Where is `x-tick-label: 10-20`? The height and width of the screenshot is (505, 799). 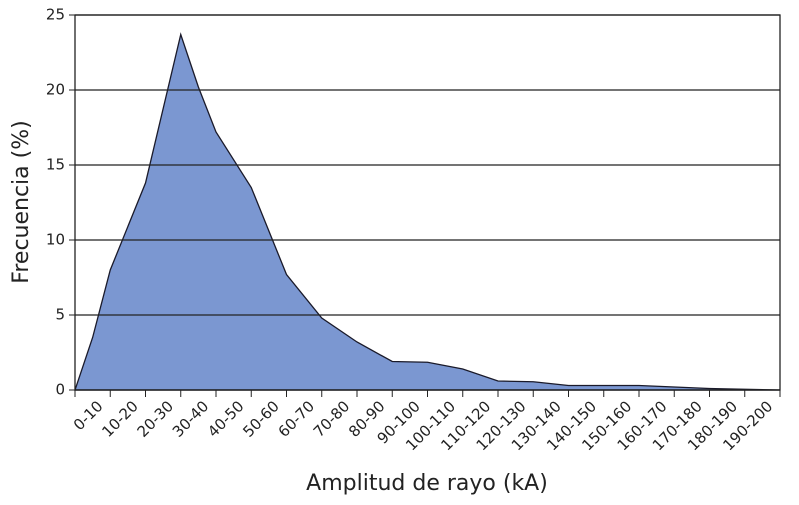 x-tick-label: 10-20 is located at coordinates (120, 419).